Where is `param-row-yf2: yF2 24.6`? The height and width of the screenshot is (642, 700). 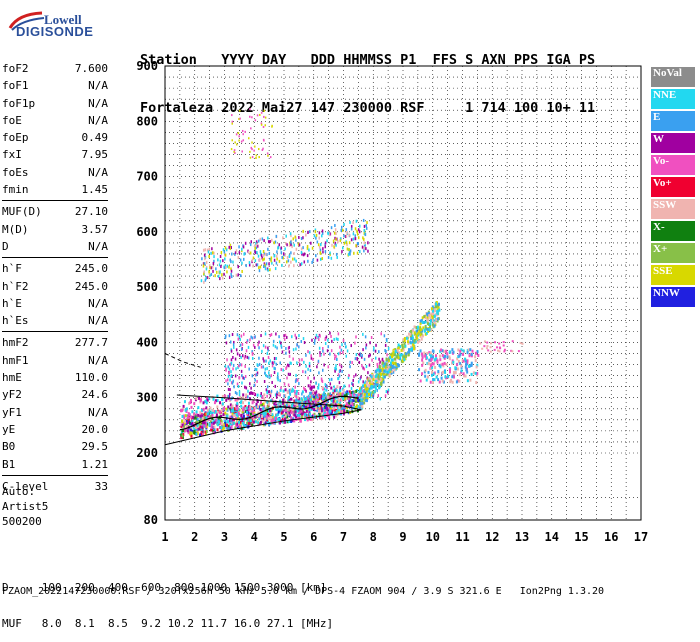 param-row-yf2: yF2 24.6 is located at coordinates (55, 394).